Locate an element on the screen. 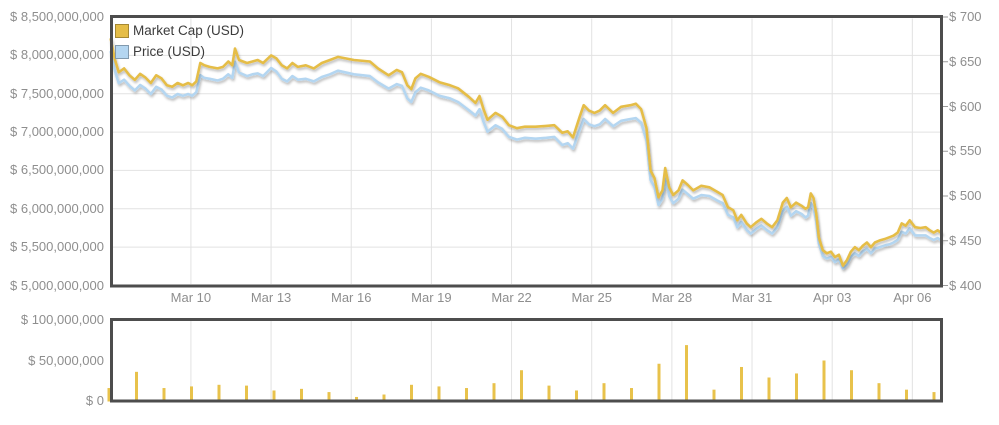 This screenshot has height=425, width=999. legend-label-market-cap: Market Cap (USD) is located at coordinates (189, 30).